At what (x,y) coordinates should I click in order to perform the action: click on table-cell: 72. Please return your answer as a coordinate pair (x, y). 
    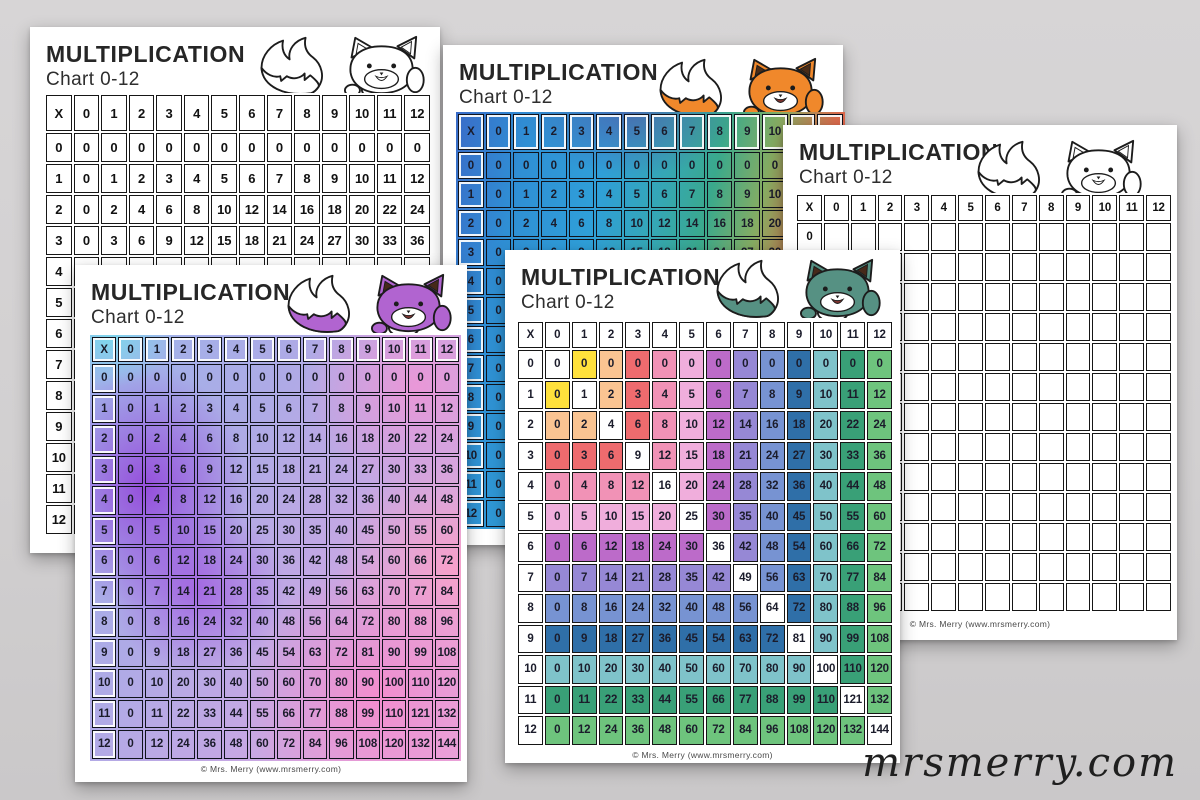
    Looking at the image, I should click on (446, 561).